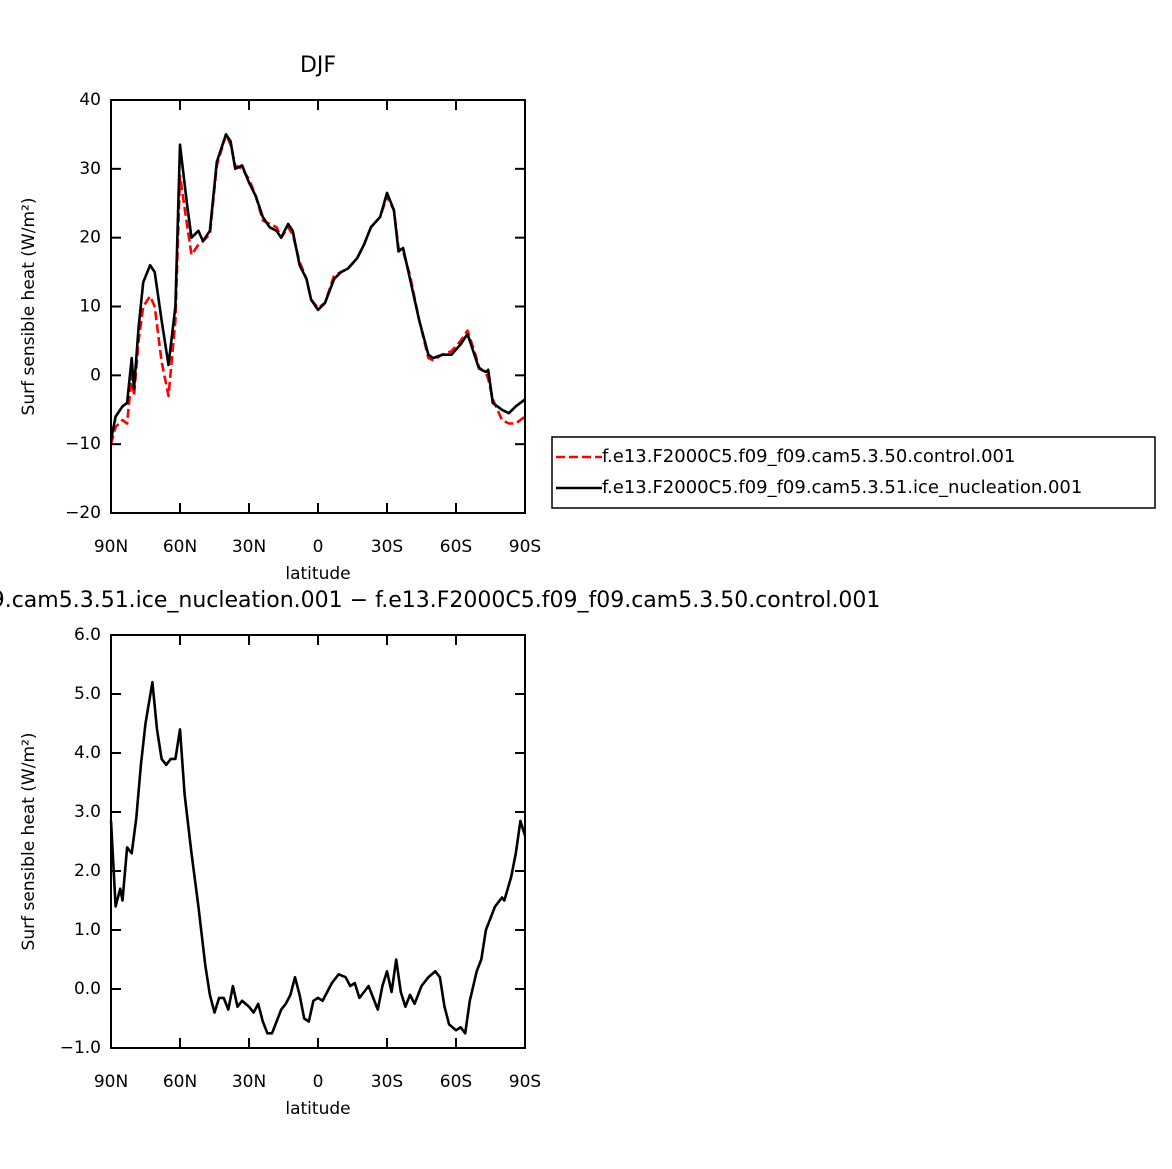 The height and width of the screenshot is (1169, 1172). I want to click on y-tick-label: 20, so click(90, 238).